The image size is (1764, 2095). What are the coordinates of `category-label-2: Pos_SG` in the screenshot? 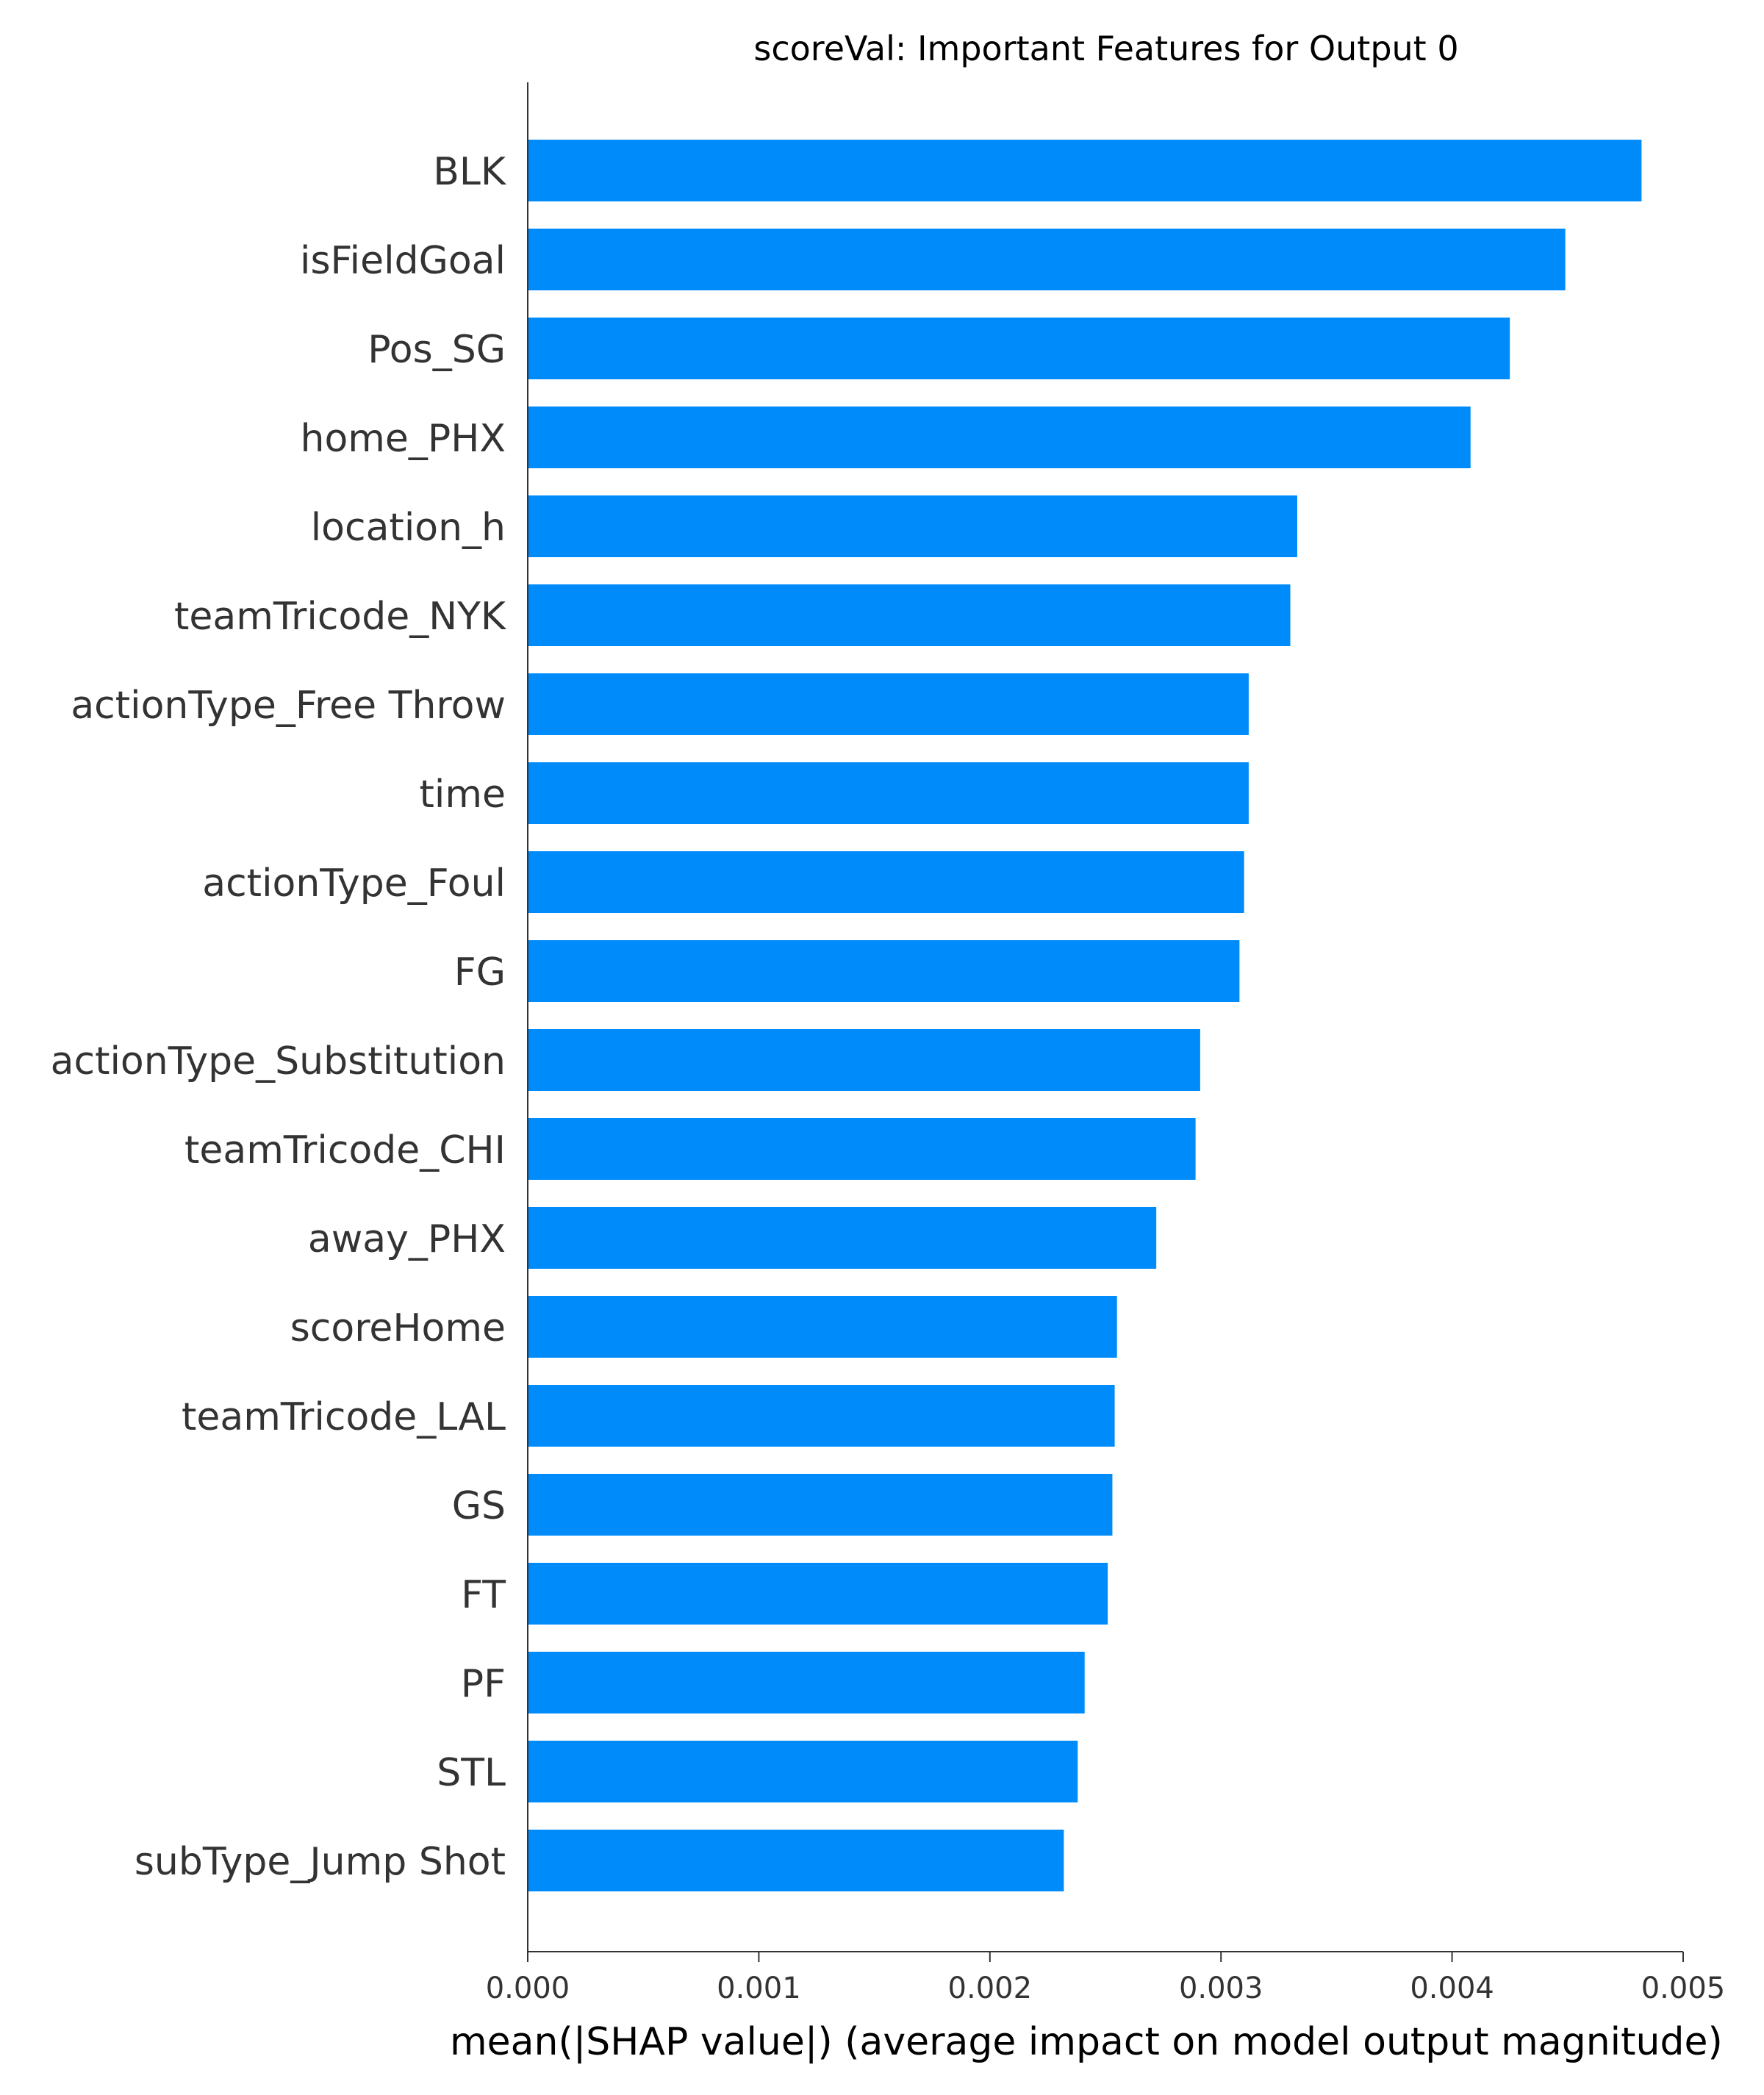 It's located at (437, 350).